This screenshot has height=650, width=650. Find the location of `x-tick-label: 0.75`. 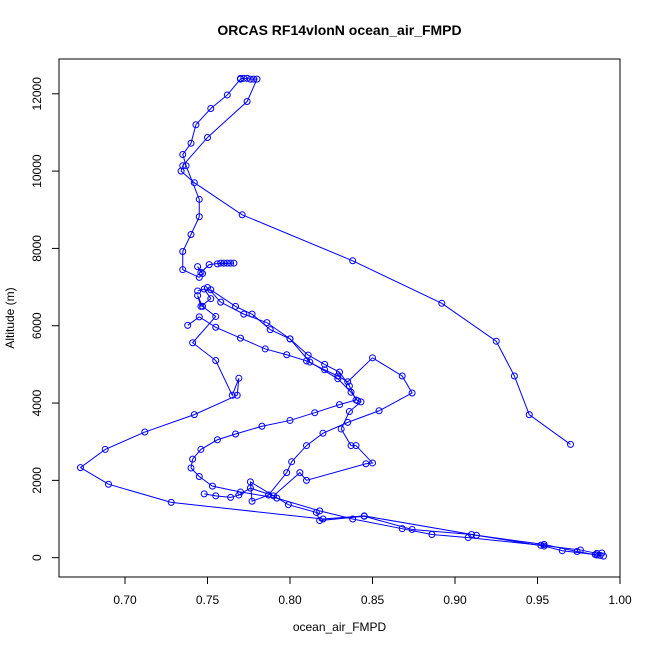

x-tick-label: 0.75 is located at coordinates (208, 600).